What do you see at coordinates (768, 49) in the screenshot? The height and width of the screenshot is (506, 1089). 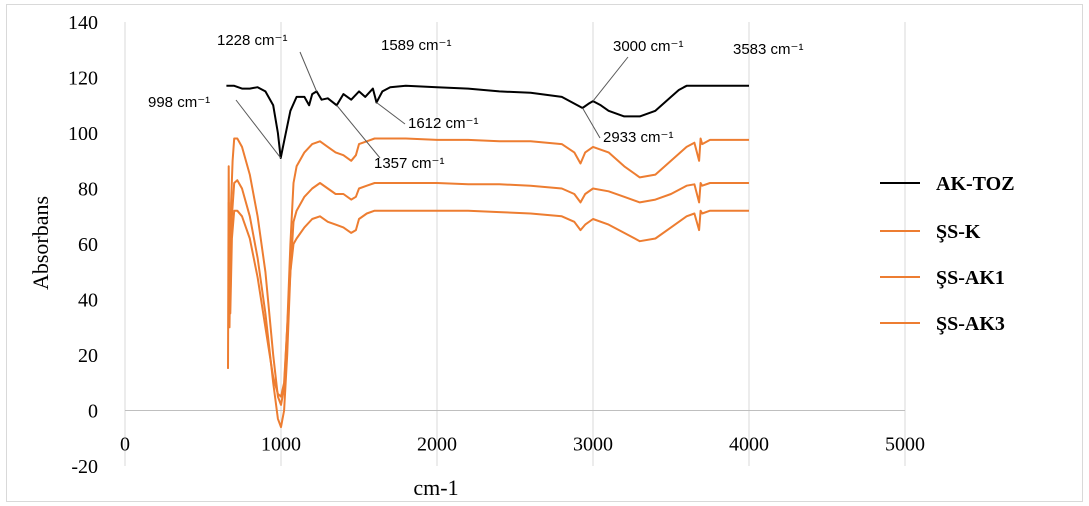 I see `peak-annotation-label: 3583 cm⁻¹` at bounding box center [768, 49].